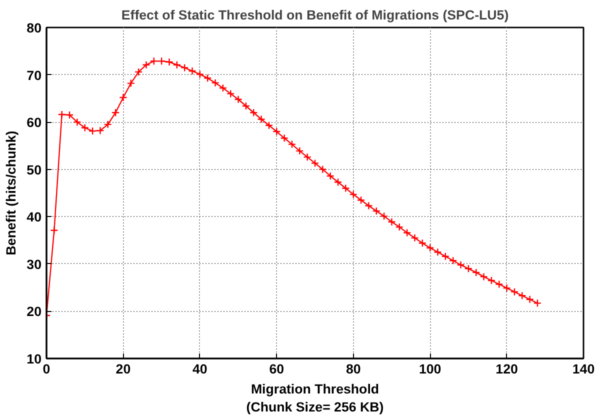 The image size is (601, 417). I want to click on y-tick-label: 80, so click(34, 28).